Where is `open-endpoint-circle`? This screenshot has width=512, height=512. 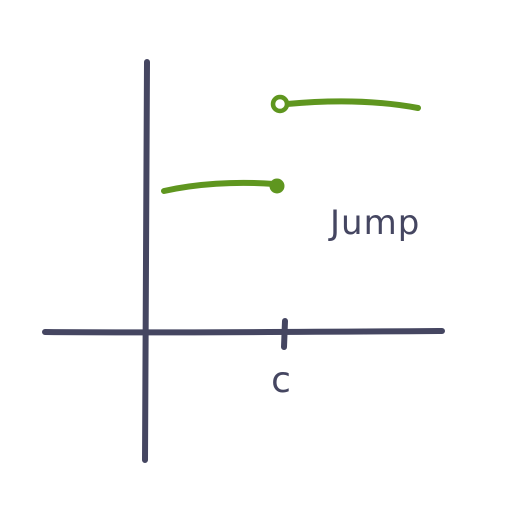
open-endpoint-circle is located at coordinates (280, 104).